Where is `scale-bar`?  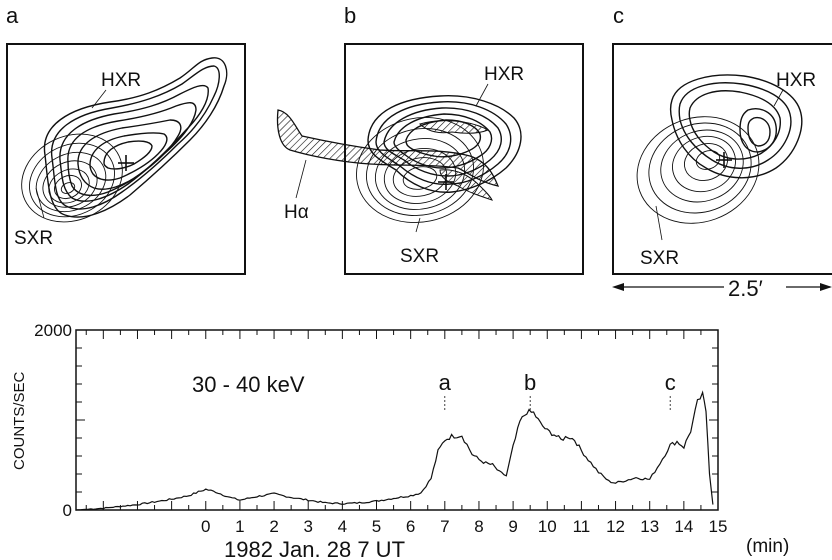 scale-bar is located at coordinates (722, 287).